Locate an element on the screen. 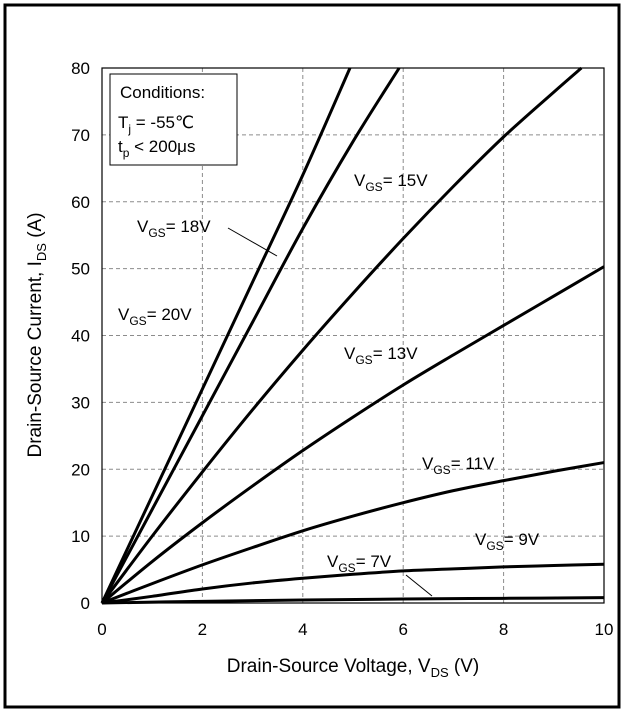 The width and height of the screenshot is (627, 722). x-tick-label: 2 is located at coordinates (202, 629).